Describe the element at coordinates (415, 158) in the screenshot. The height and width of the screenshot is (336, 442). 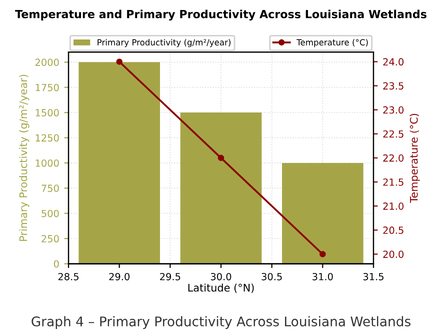
I see `y2-axis-title: Temperature (°C)` at that location.